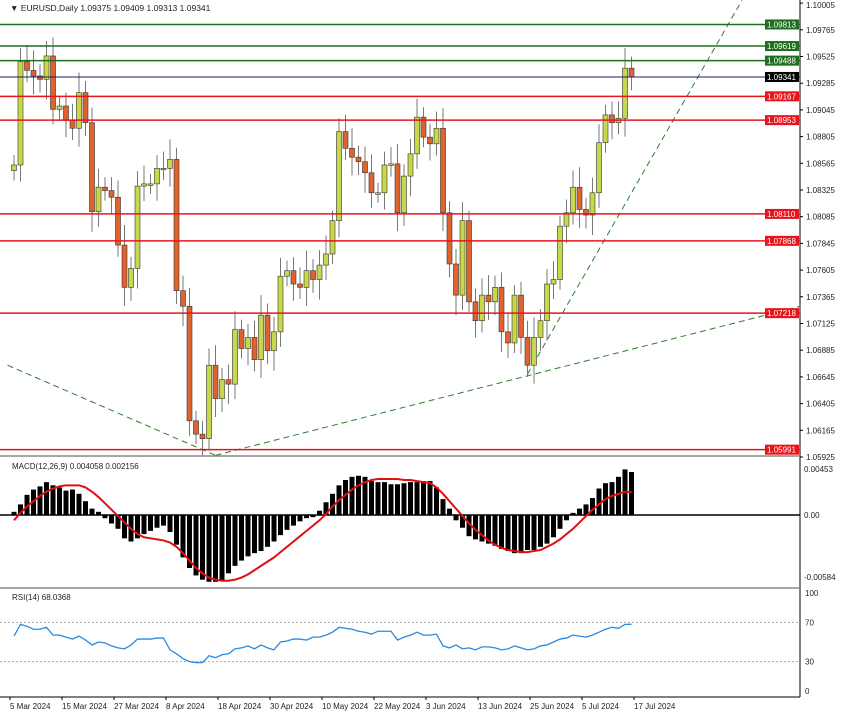 The image size is (841, 717). What do you see at coordinates (136, 706) in the screenshot?
I see `date-tick-label: 27 Mar 2024` at bounding box center [136, 706].